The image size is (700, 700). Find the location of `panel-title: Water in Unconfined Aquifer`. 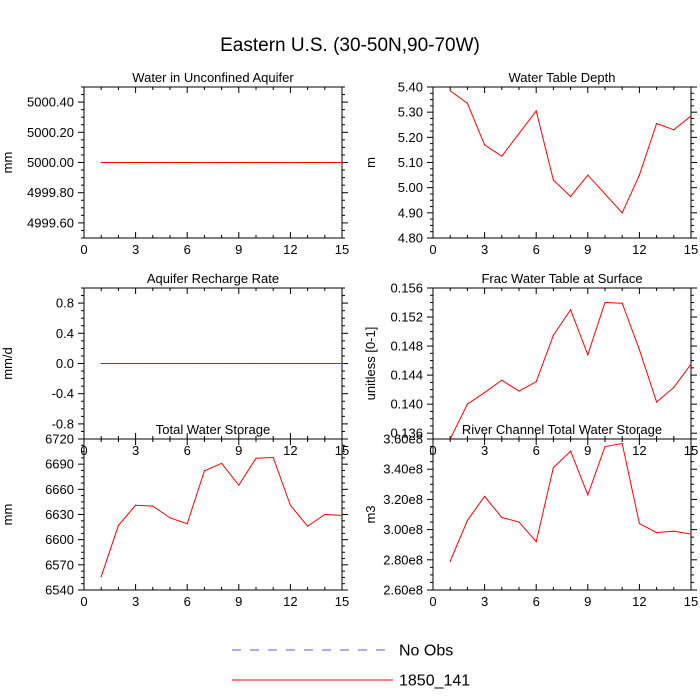

panel-title: Water in Unconfined Aquifer is located at coordinates (213, 77).